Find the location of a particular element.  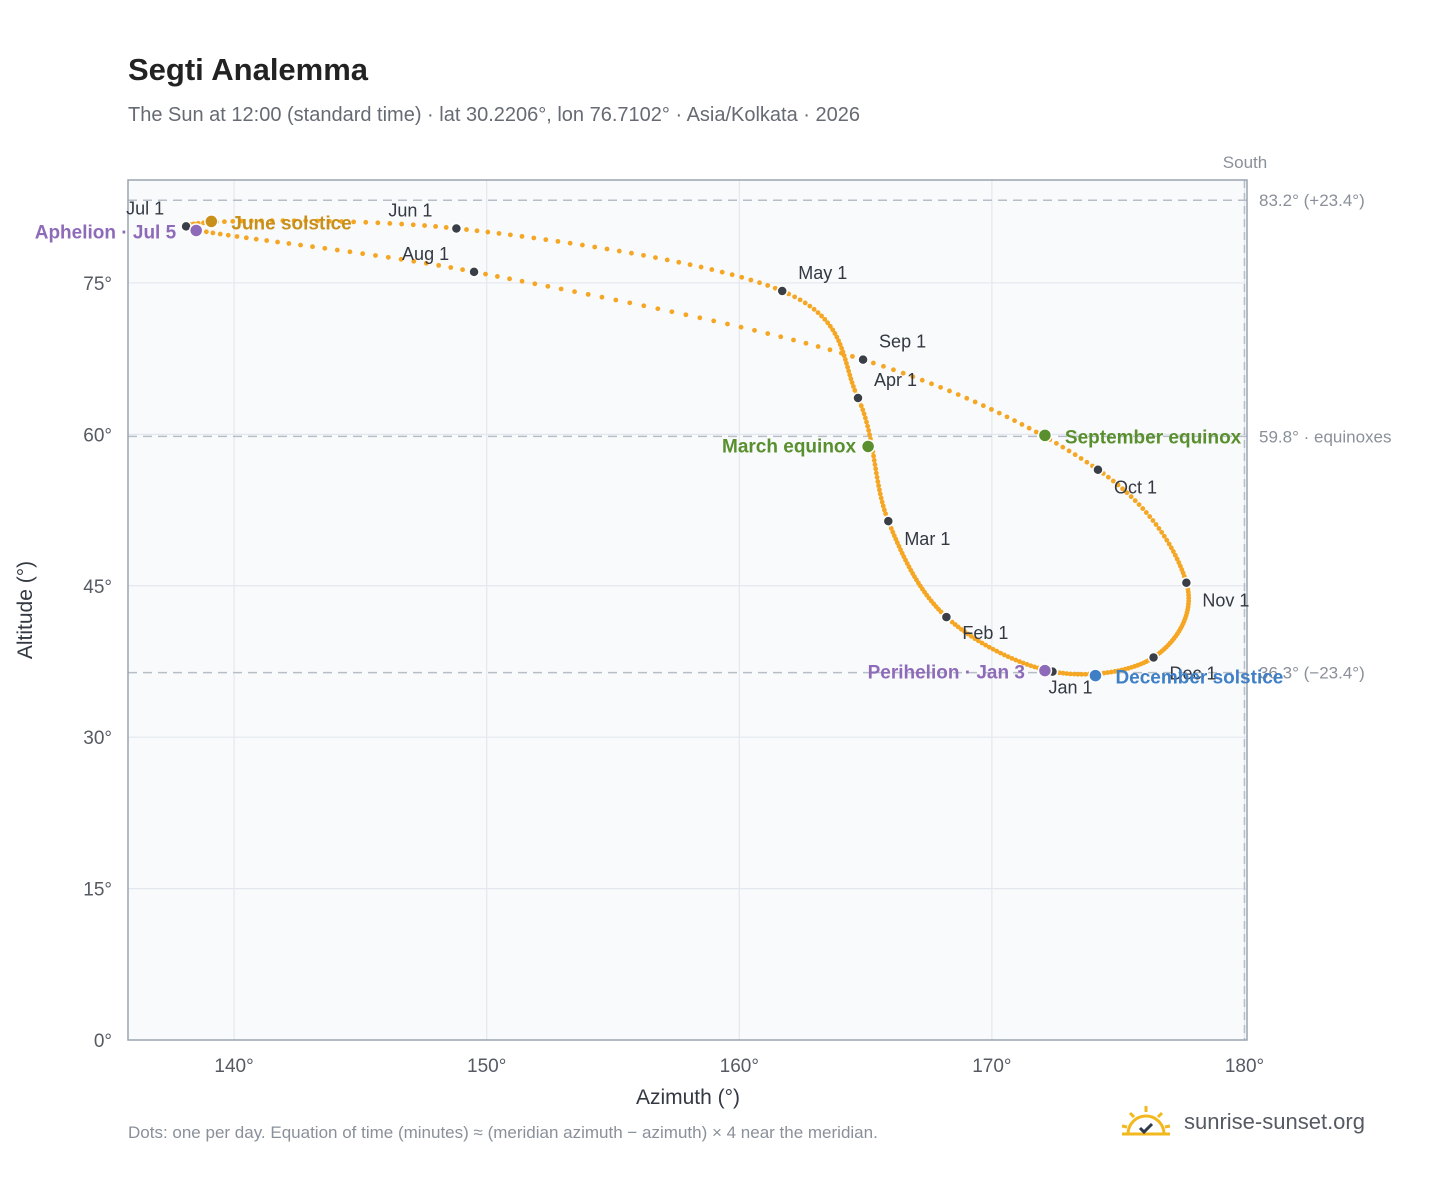

month-label: Jul 1 is located at coordinates (145, 208).